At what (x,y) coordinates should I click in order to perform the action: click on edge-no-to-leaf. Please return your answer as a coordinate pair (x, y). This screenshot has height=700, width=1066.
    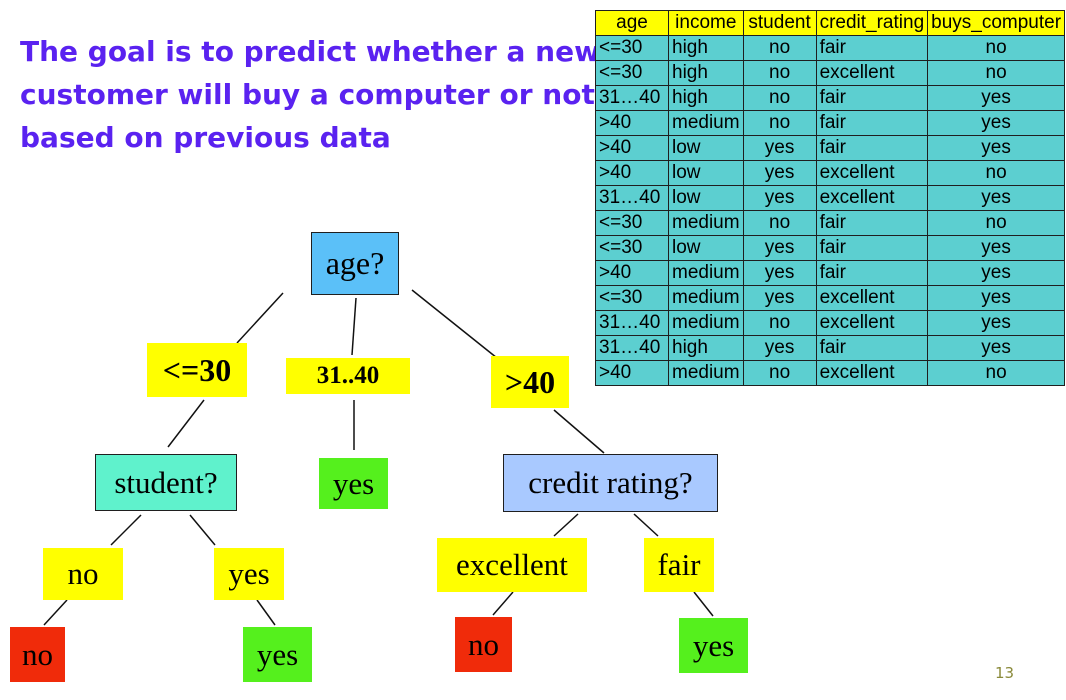
    Looking at the image, I should click on (55, 612).